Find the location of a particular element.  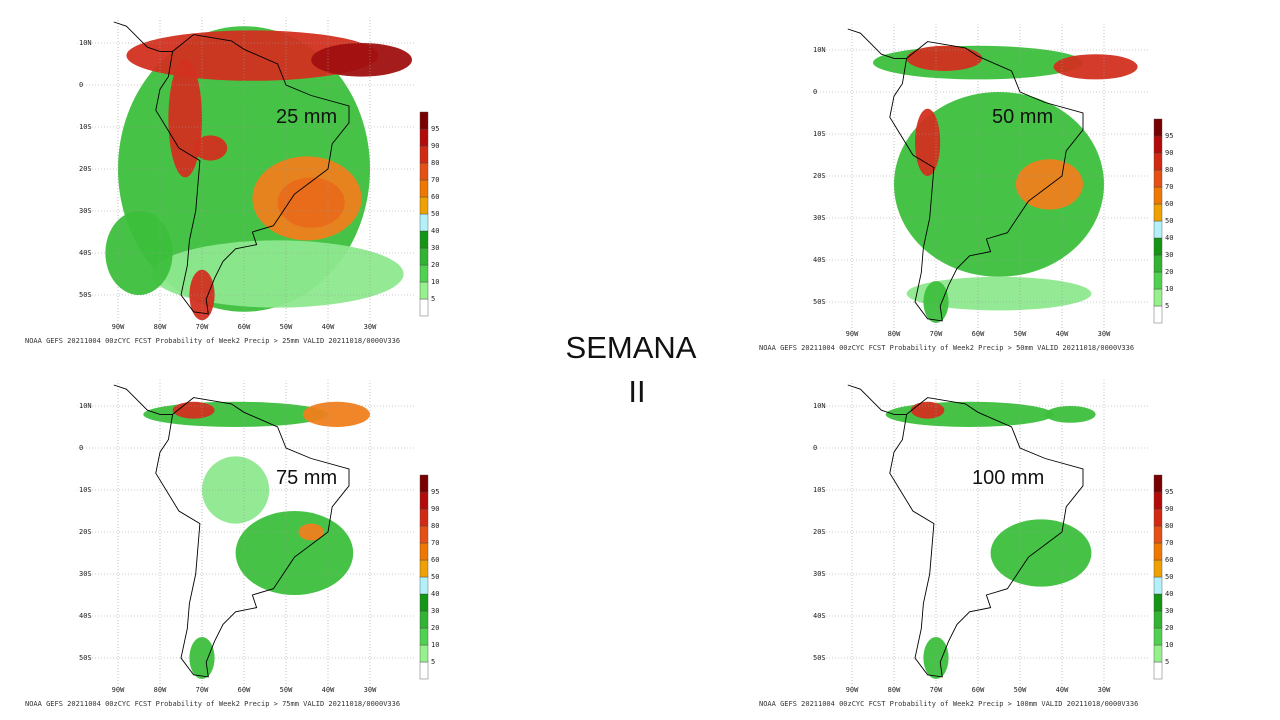

colorbar-label: 30 is located at coordinates (1169, 611).